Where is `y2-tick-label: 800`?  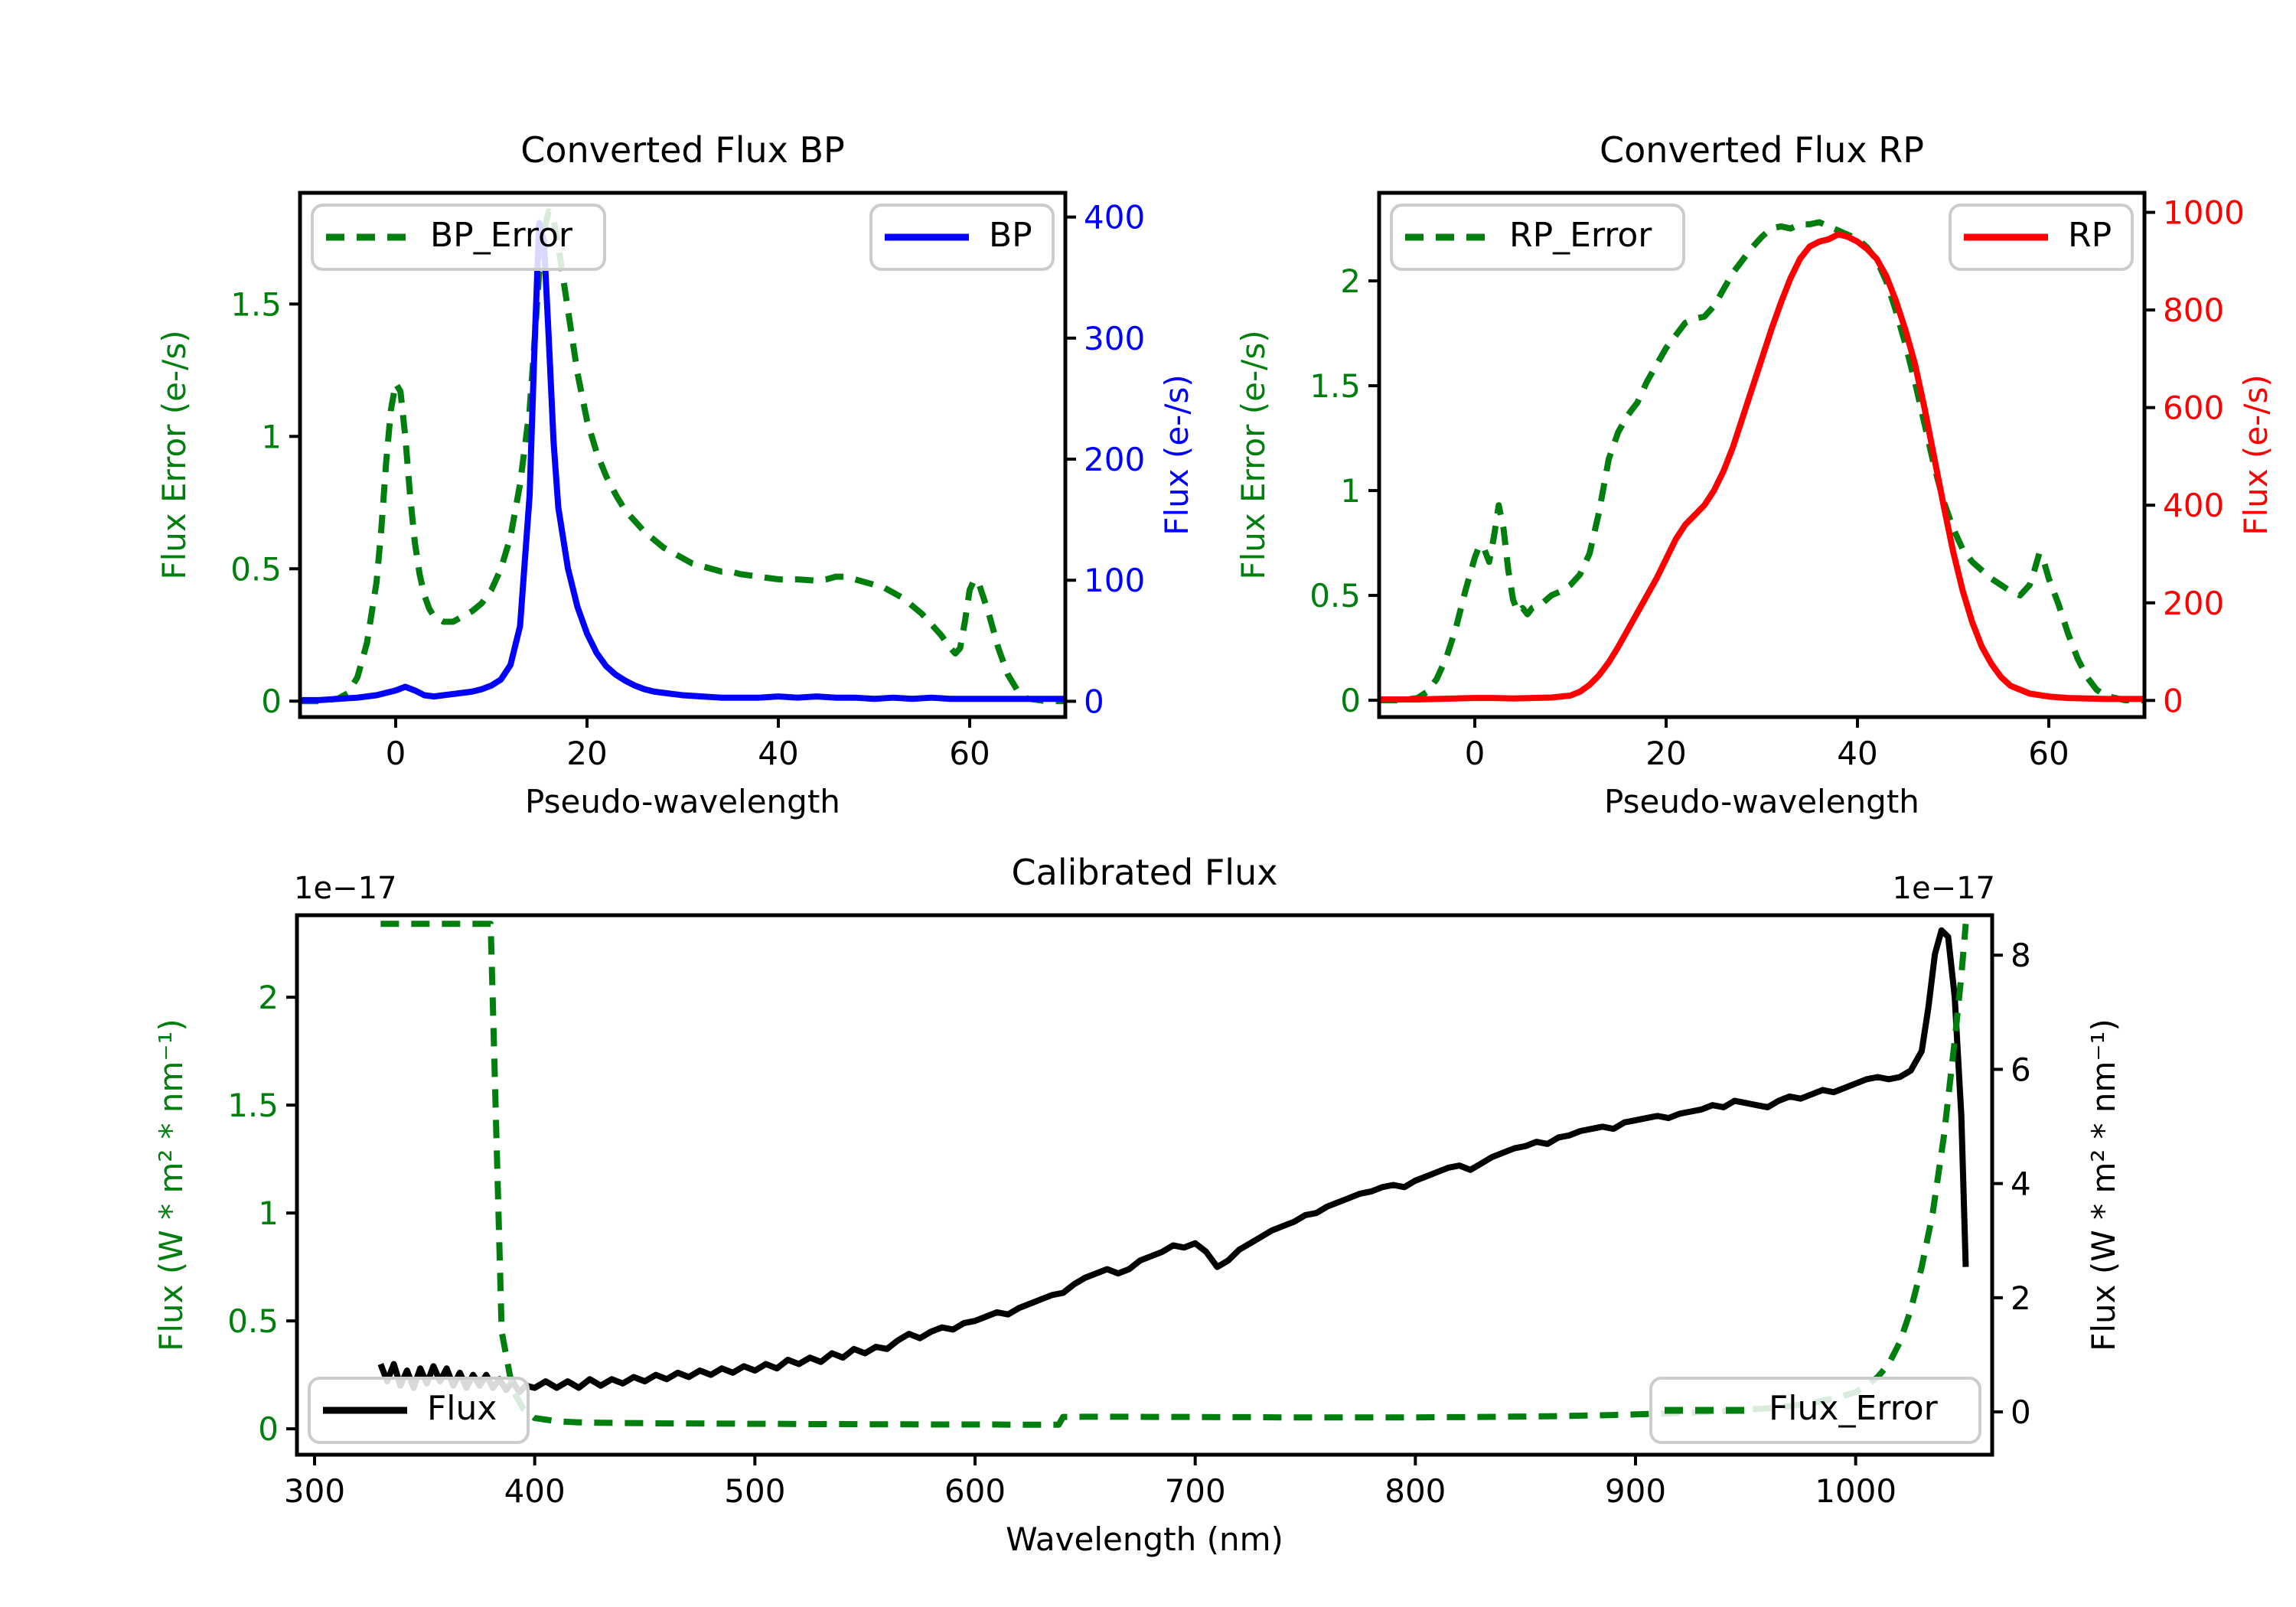
y2-tick-label: 800 is located at coordinates (2193, 310).